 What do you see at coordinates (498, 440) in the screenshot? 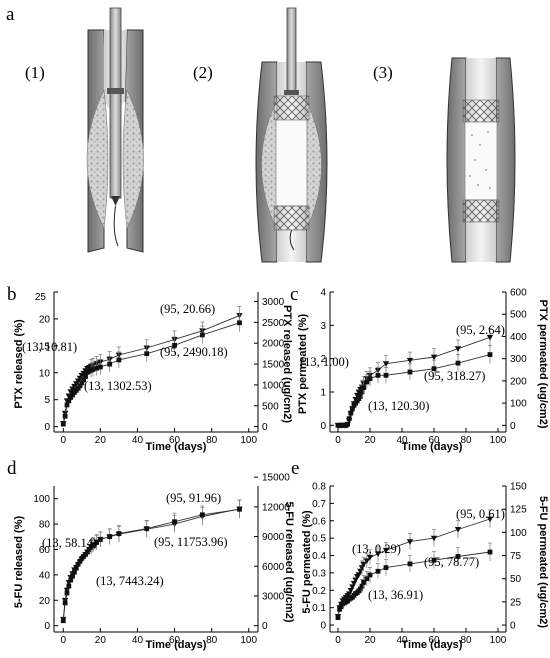
I see `chart-c-xtick-label: 100` at bounding box center [498, 440].